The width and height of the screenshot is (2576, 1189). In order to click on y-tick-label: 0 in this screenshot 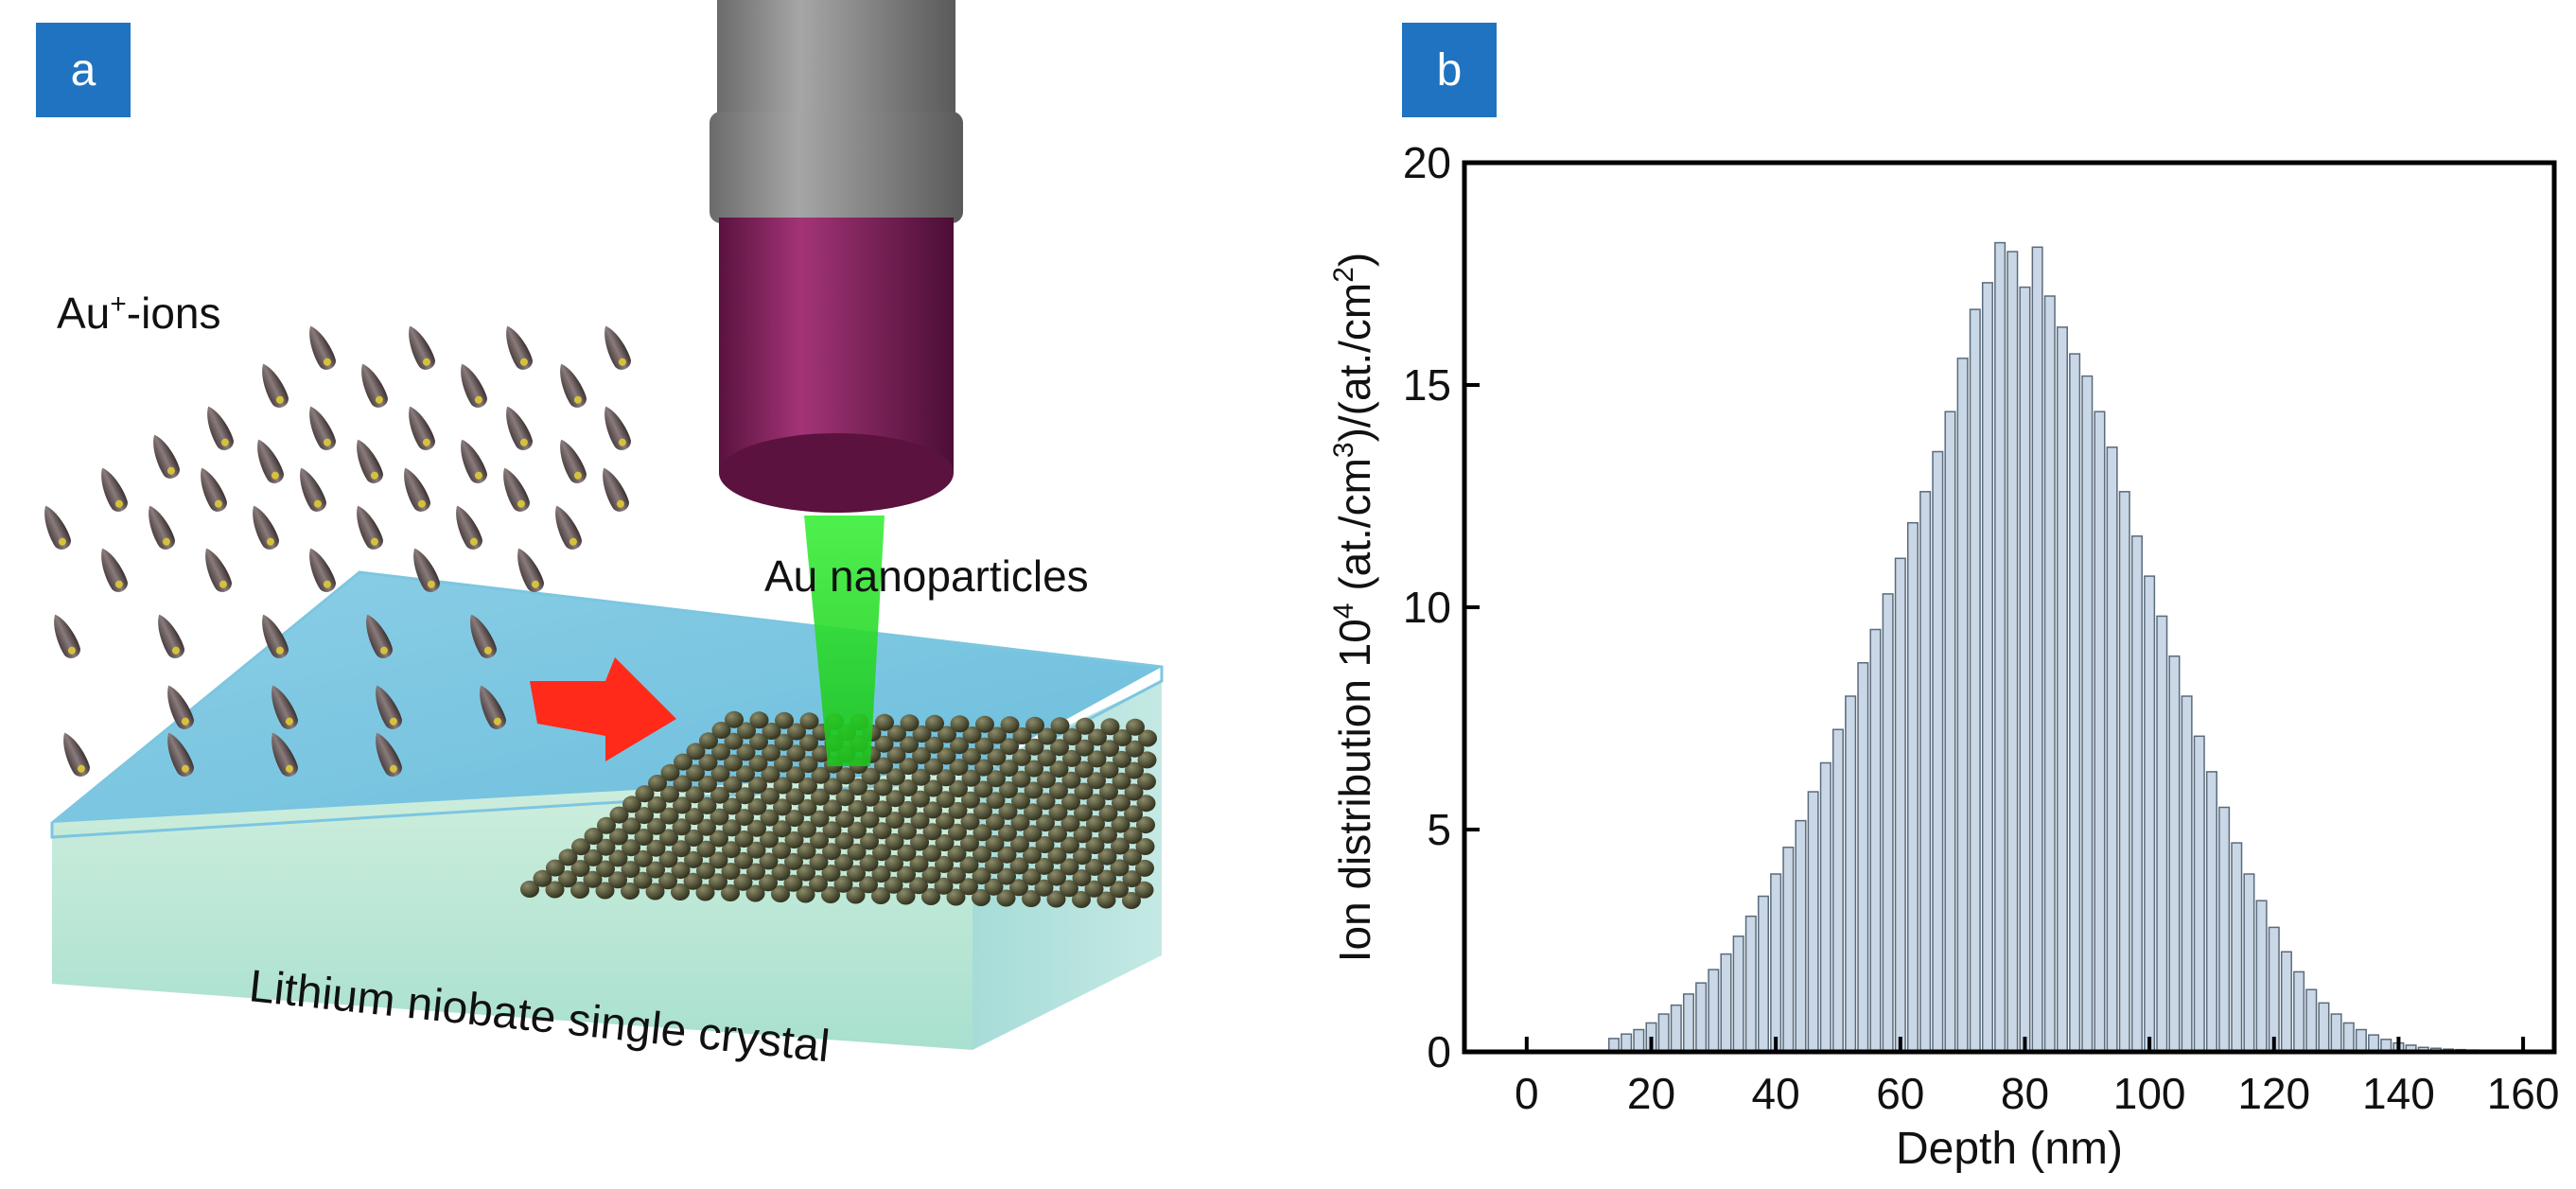, I will do `click(1439, 1051)`.